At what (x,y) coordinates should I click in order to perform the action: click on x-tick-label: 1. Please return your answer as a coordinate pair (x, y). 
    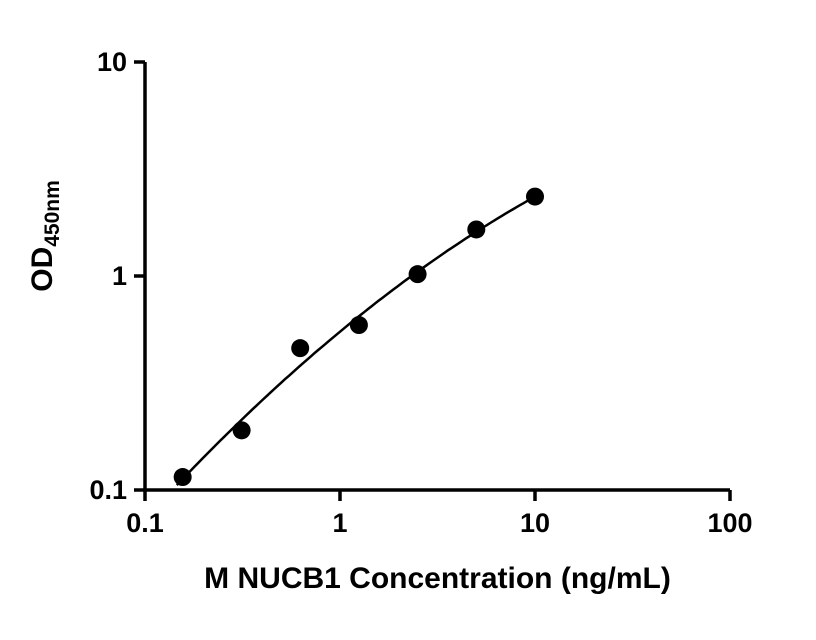
    Looking at the image, I should click on (339, 523).